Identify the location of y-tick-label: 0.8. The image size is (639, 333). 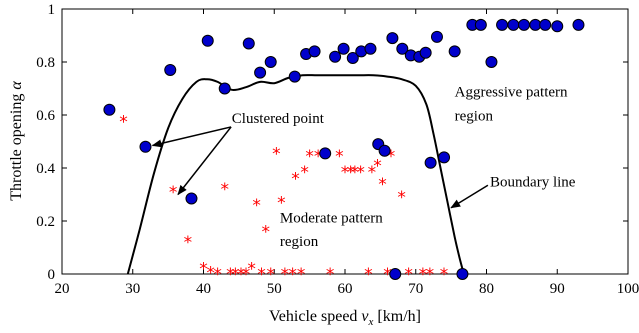
(45, 63).